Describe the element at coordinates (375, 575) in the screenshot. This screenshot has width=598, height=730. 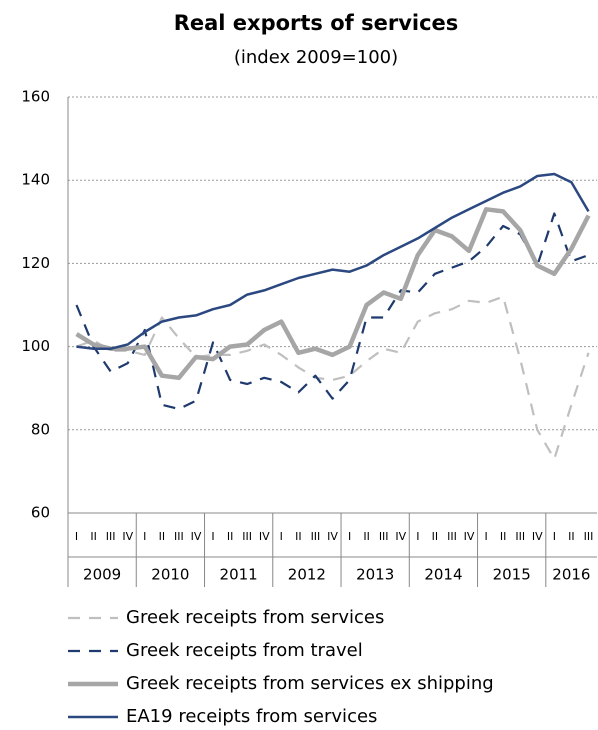
I see `year-label: 2013` at that location.